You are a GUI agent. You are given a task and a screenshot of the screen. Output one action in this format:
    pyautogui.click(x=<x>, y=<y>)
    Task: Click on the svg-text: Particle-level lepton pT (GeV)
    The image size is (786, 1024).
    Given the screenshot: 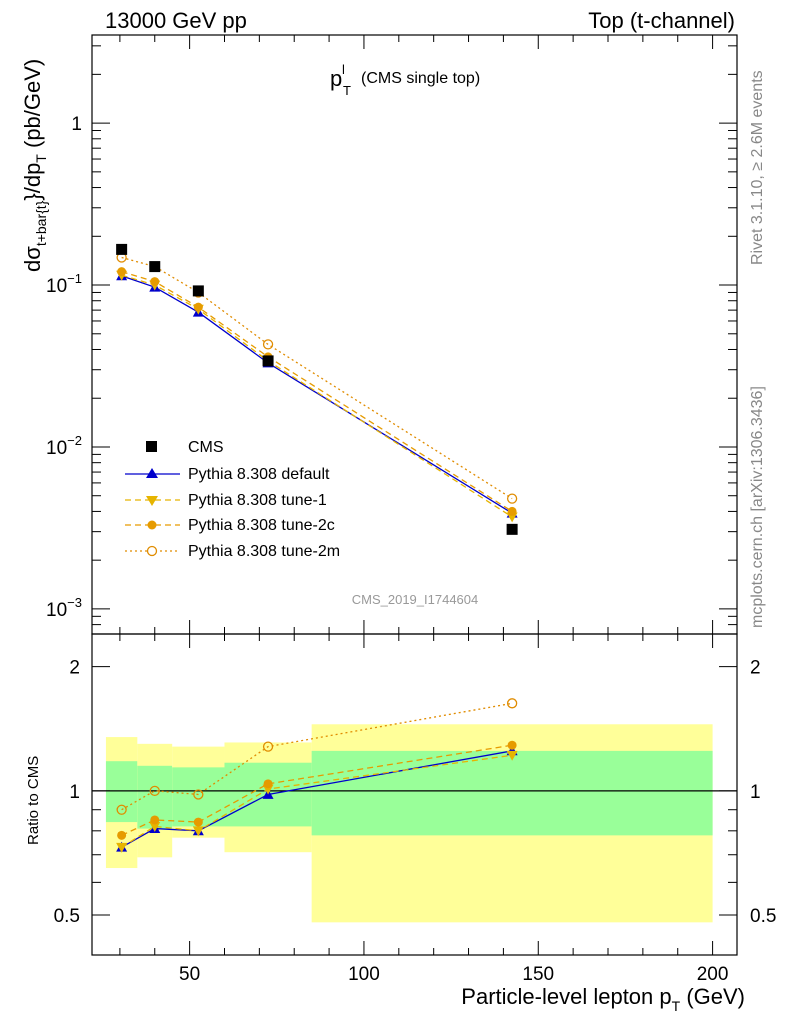 What is the action you would take?
    pyautogui.click(x=603, y=999)
    